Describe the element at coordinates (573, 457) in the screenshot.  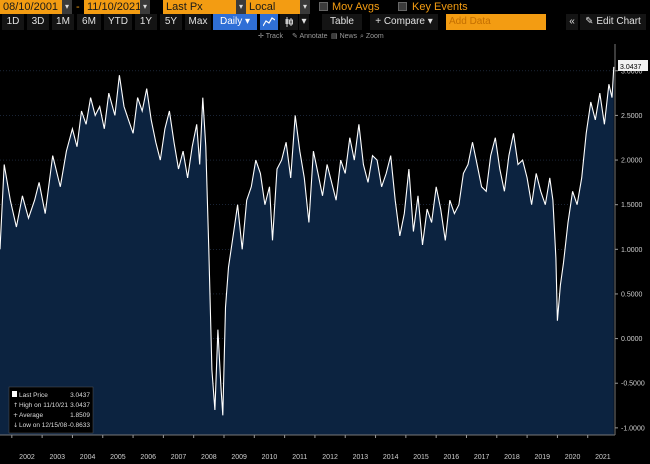
I see `x-tick-label: 2020` at that location.